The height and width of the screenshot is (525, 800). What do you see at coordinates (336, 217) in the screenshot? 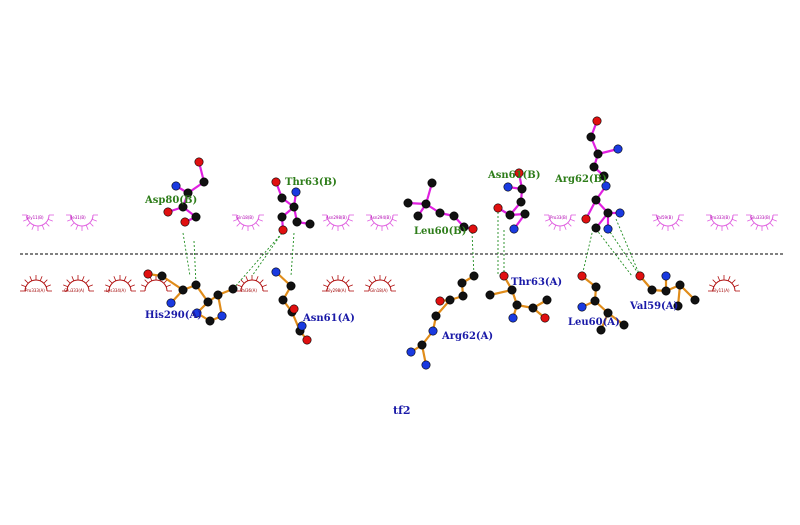
I see `hydrophobic-label: Asn298(B)` at bounding box center [336, 217].